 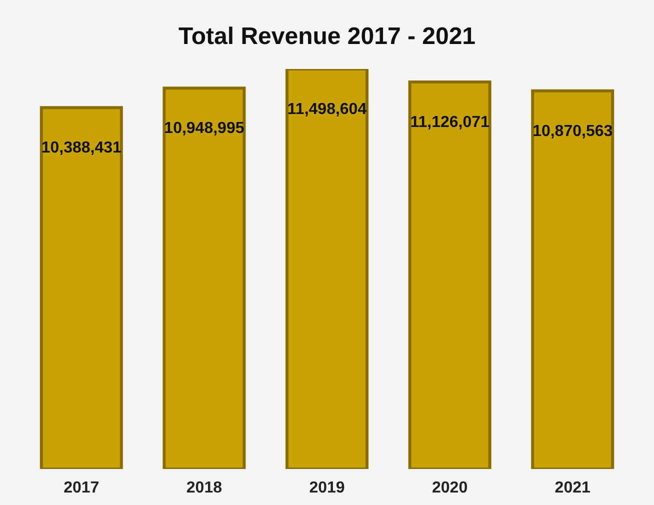 I want to click on chart-title: Total Revenue 2017 - 2021, so click(x=327, y=36).